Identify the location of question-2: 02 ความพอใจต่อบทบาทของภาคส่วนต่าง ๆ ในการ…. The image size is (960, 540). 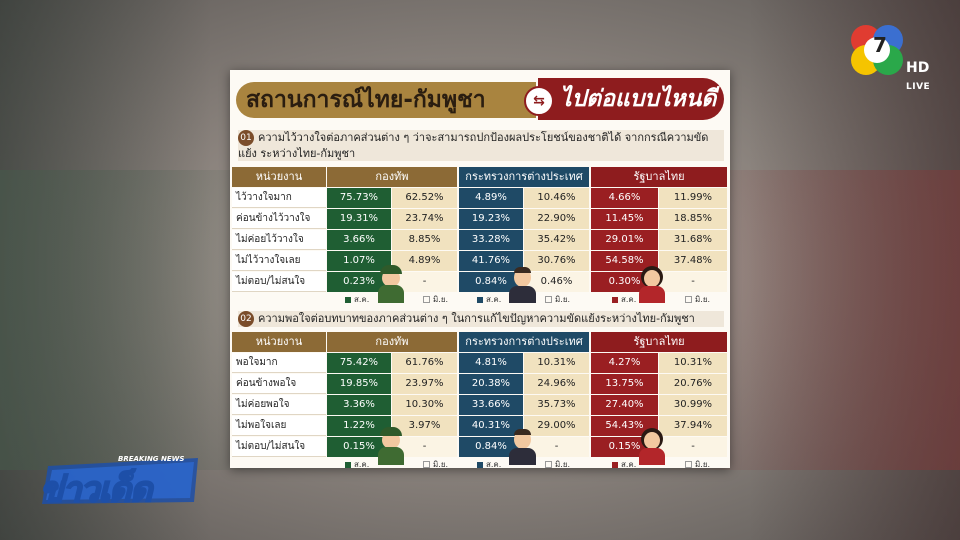
(481, 319).